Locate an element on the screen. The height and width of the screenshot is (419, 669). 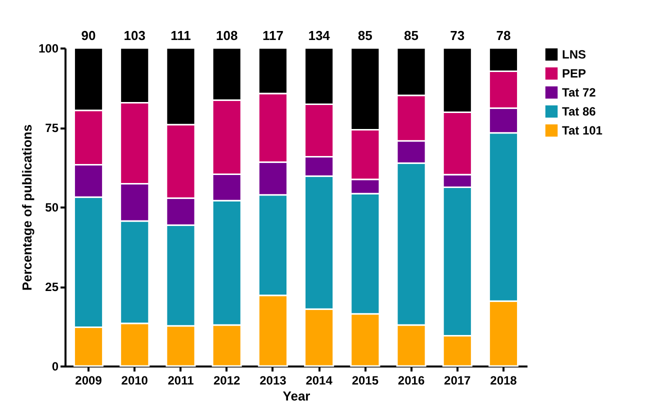
x-tick-label: 2018 is located at coordinates (504, 381).